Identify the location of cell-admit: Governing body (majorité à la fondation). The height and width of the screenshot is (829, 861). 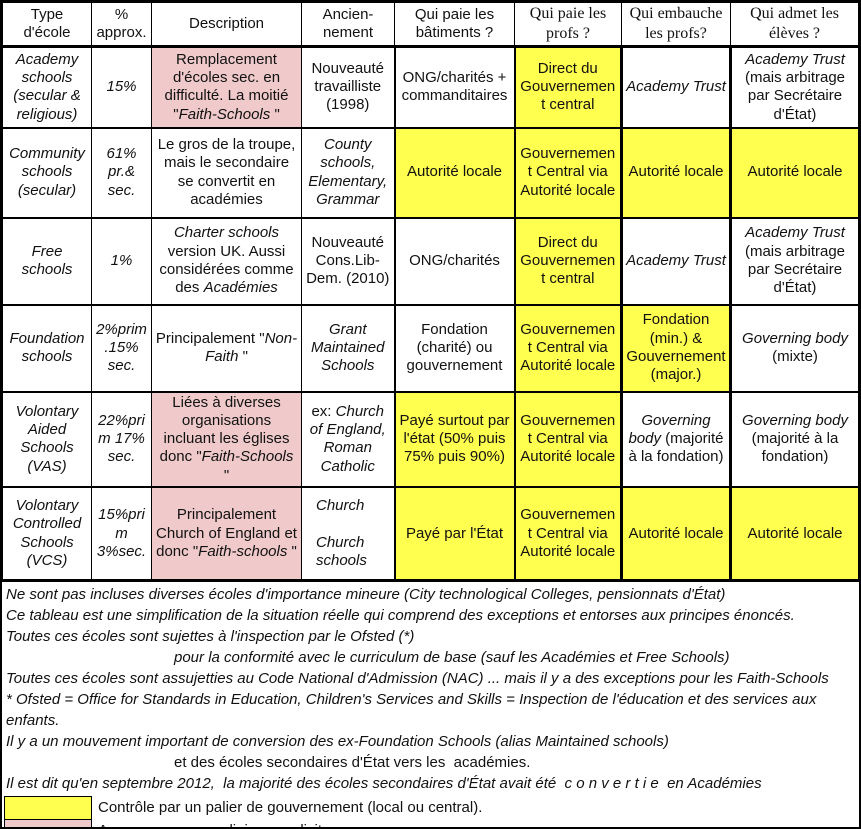
(794, 439).